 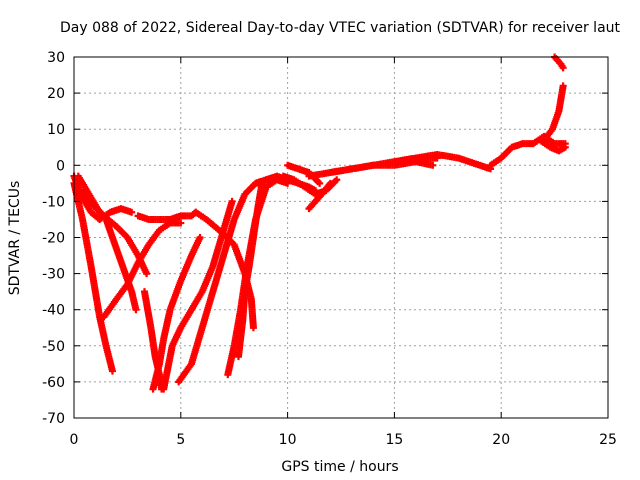 What do you see at coordinates (53, 383) in the screenshot?
I see `y-tick-label: -60` at bounding box center [53, 383].